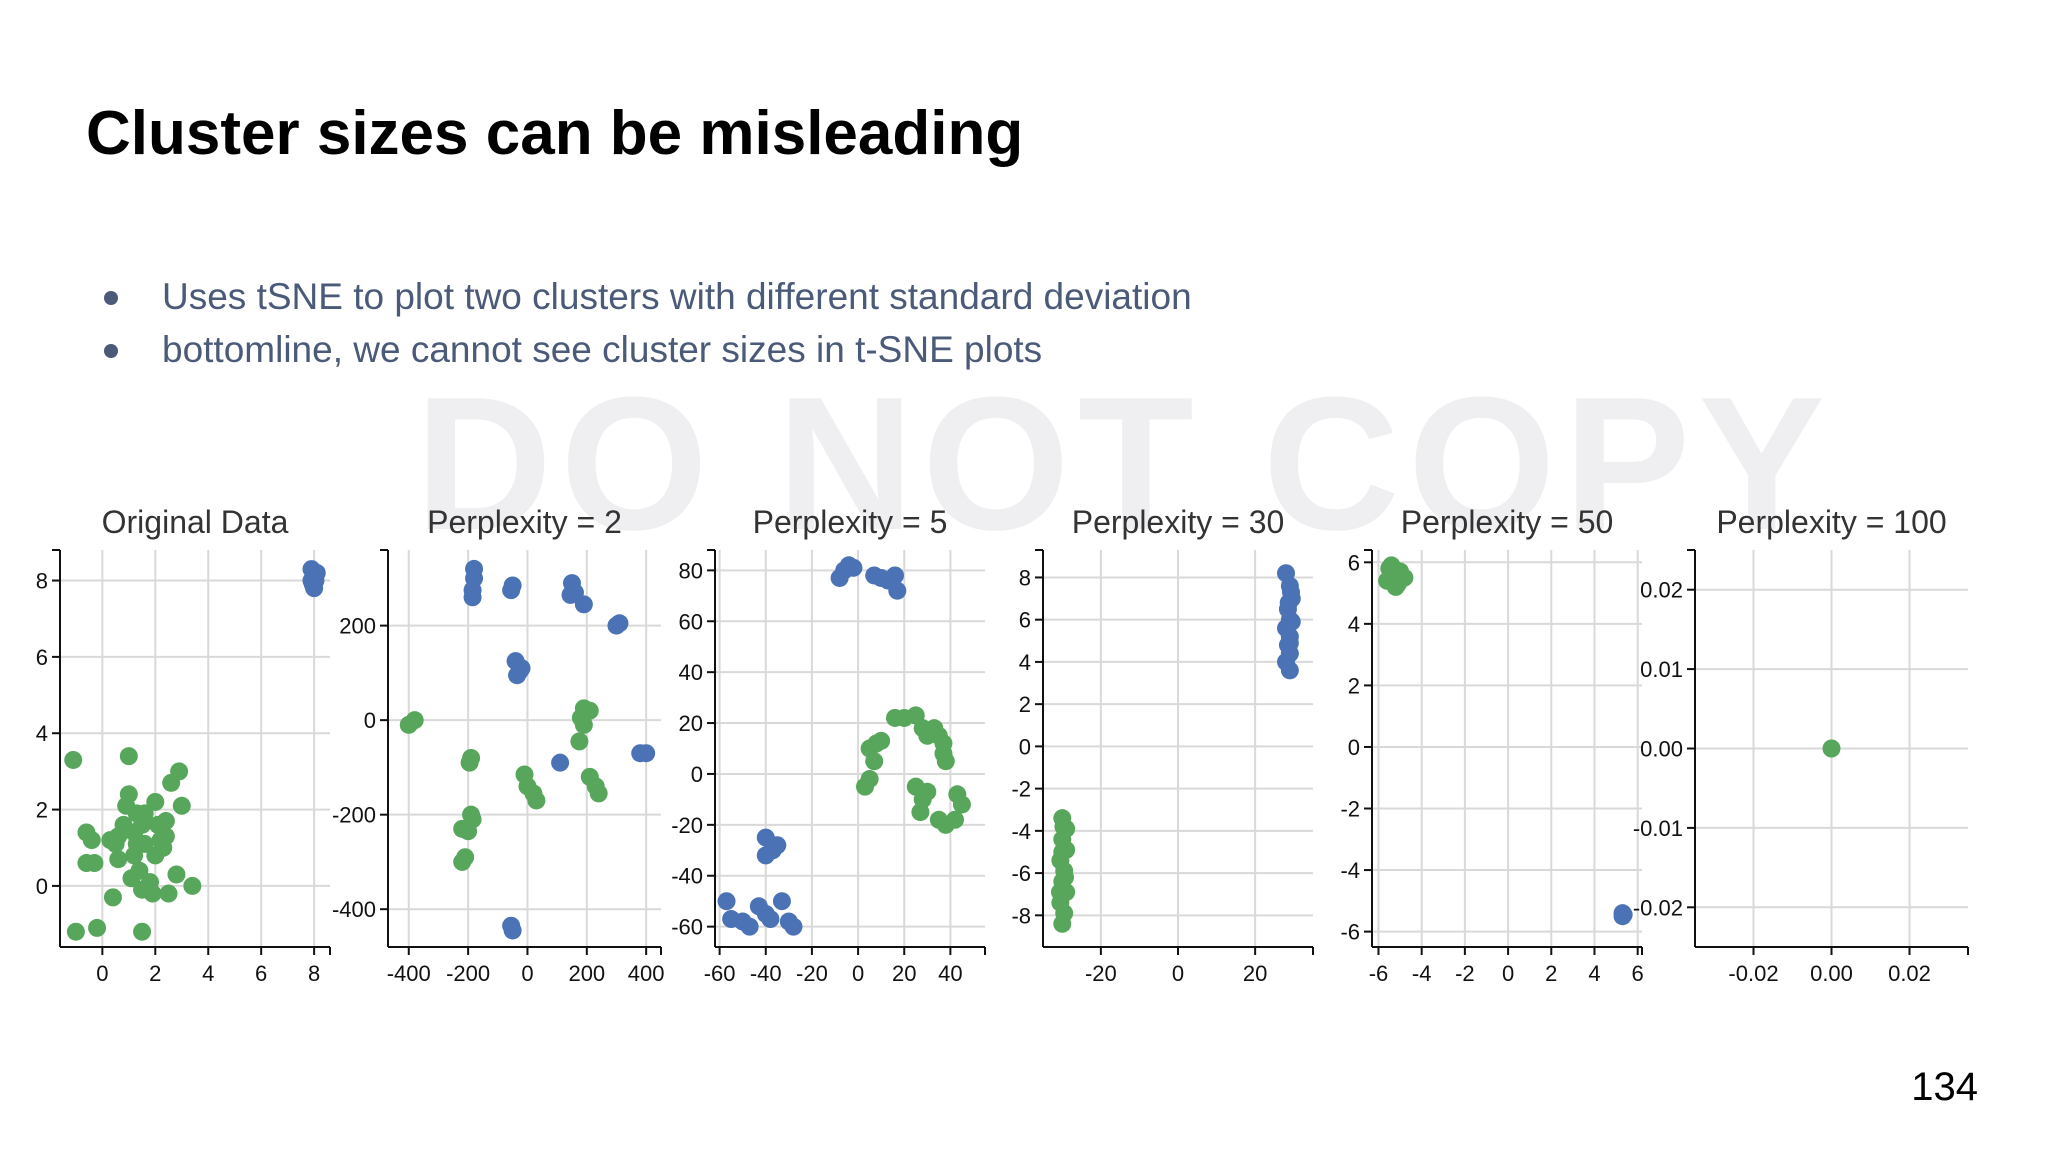 The height and width of the screenshot is (1152, 2048). What do you see at coordinates (1831, 973) in the screenshot?
I see `x-tick-label: 0.00` at bounding box center [1831, 973].